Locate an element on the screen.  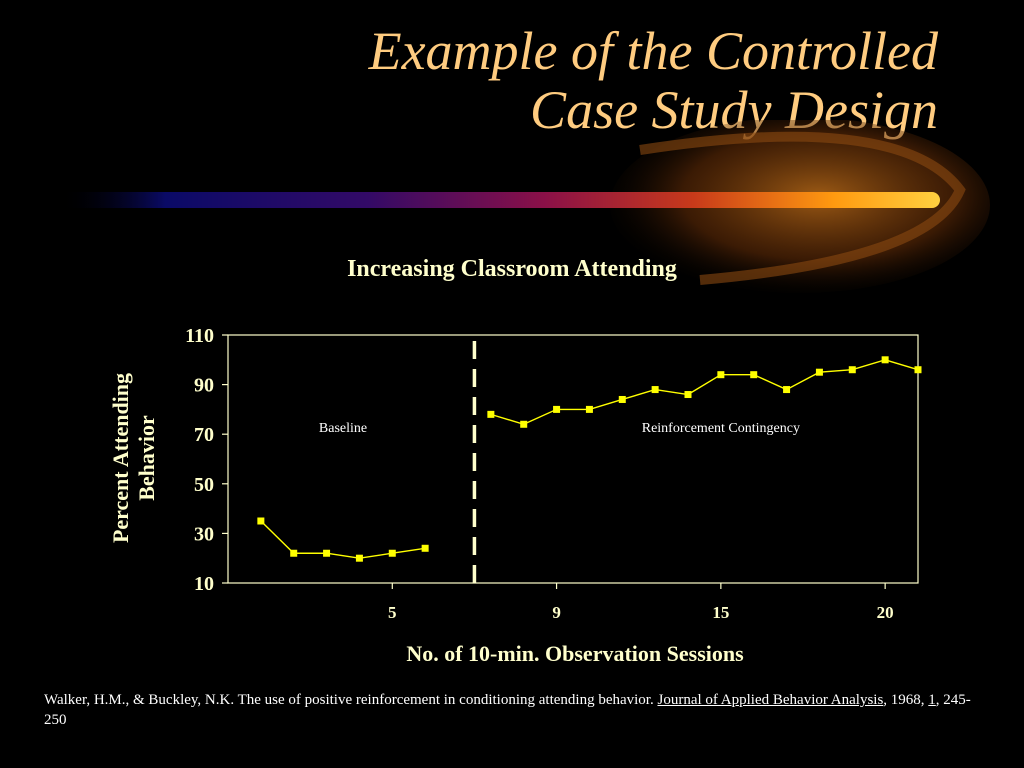
x-tick-label: 15 is located at coordinates (720, 612).